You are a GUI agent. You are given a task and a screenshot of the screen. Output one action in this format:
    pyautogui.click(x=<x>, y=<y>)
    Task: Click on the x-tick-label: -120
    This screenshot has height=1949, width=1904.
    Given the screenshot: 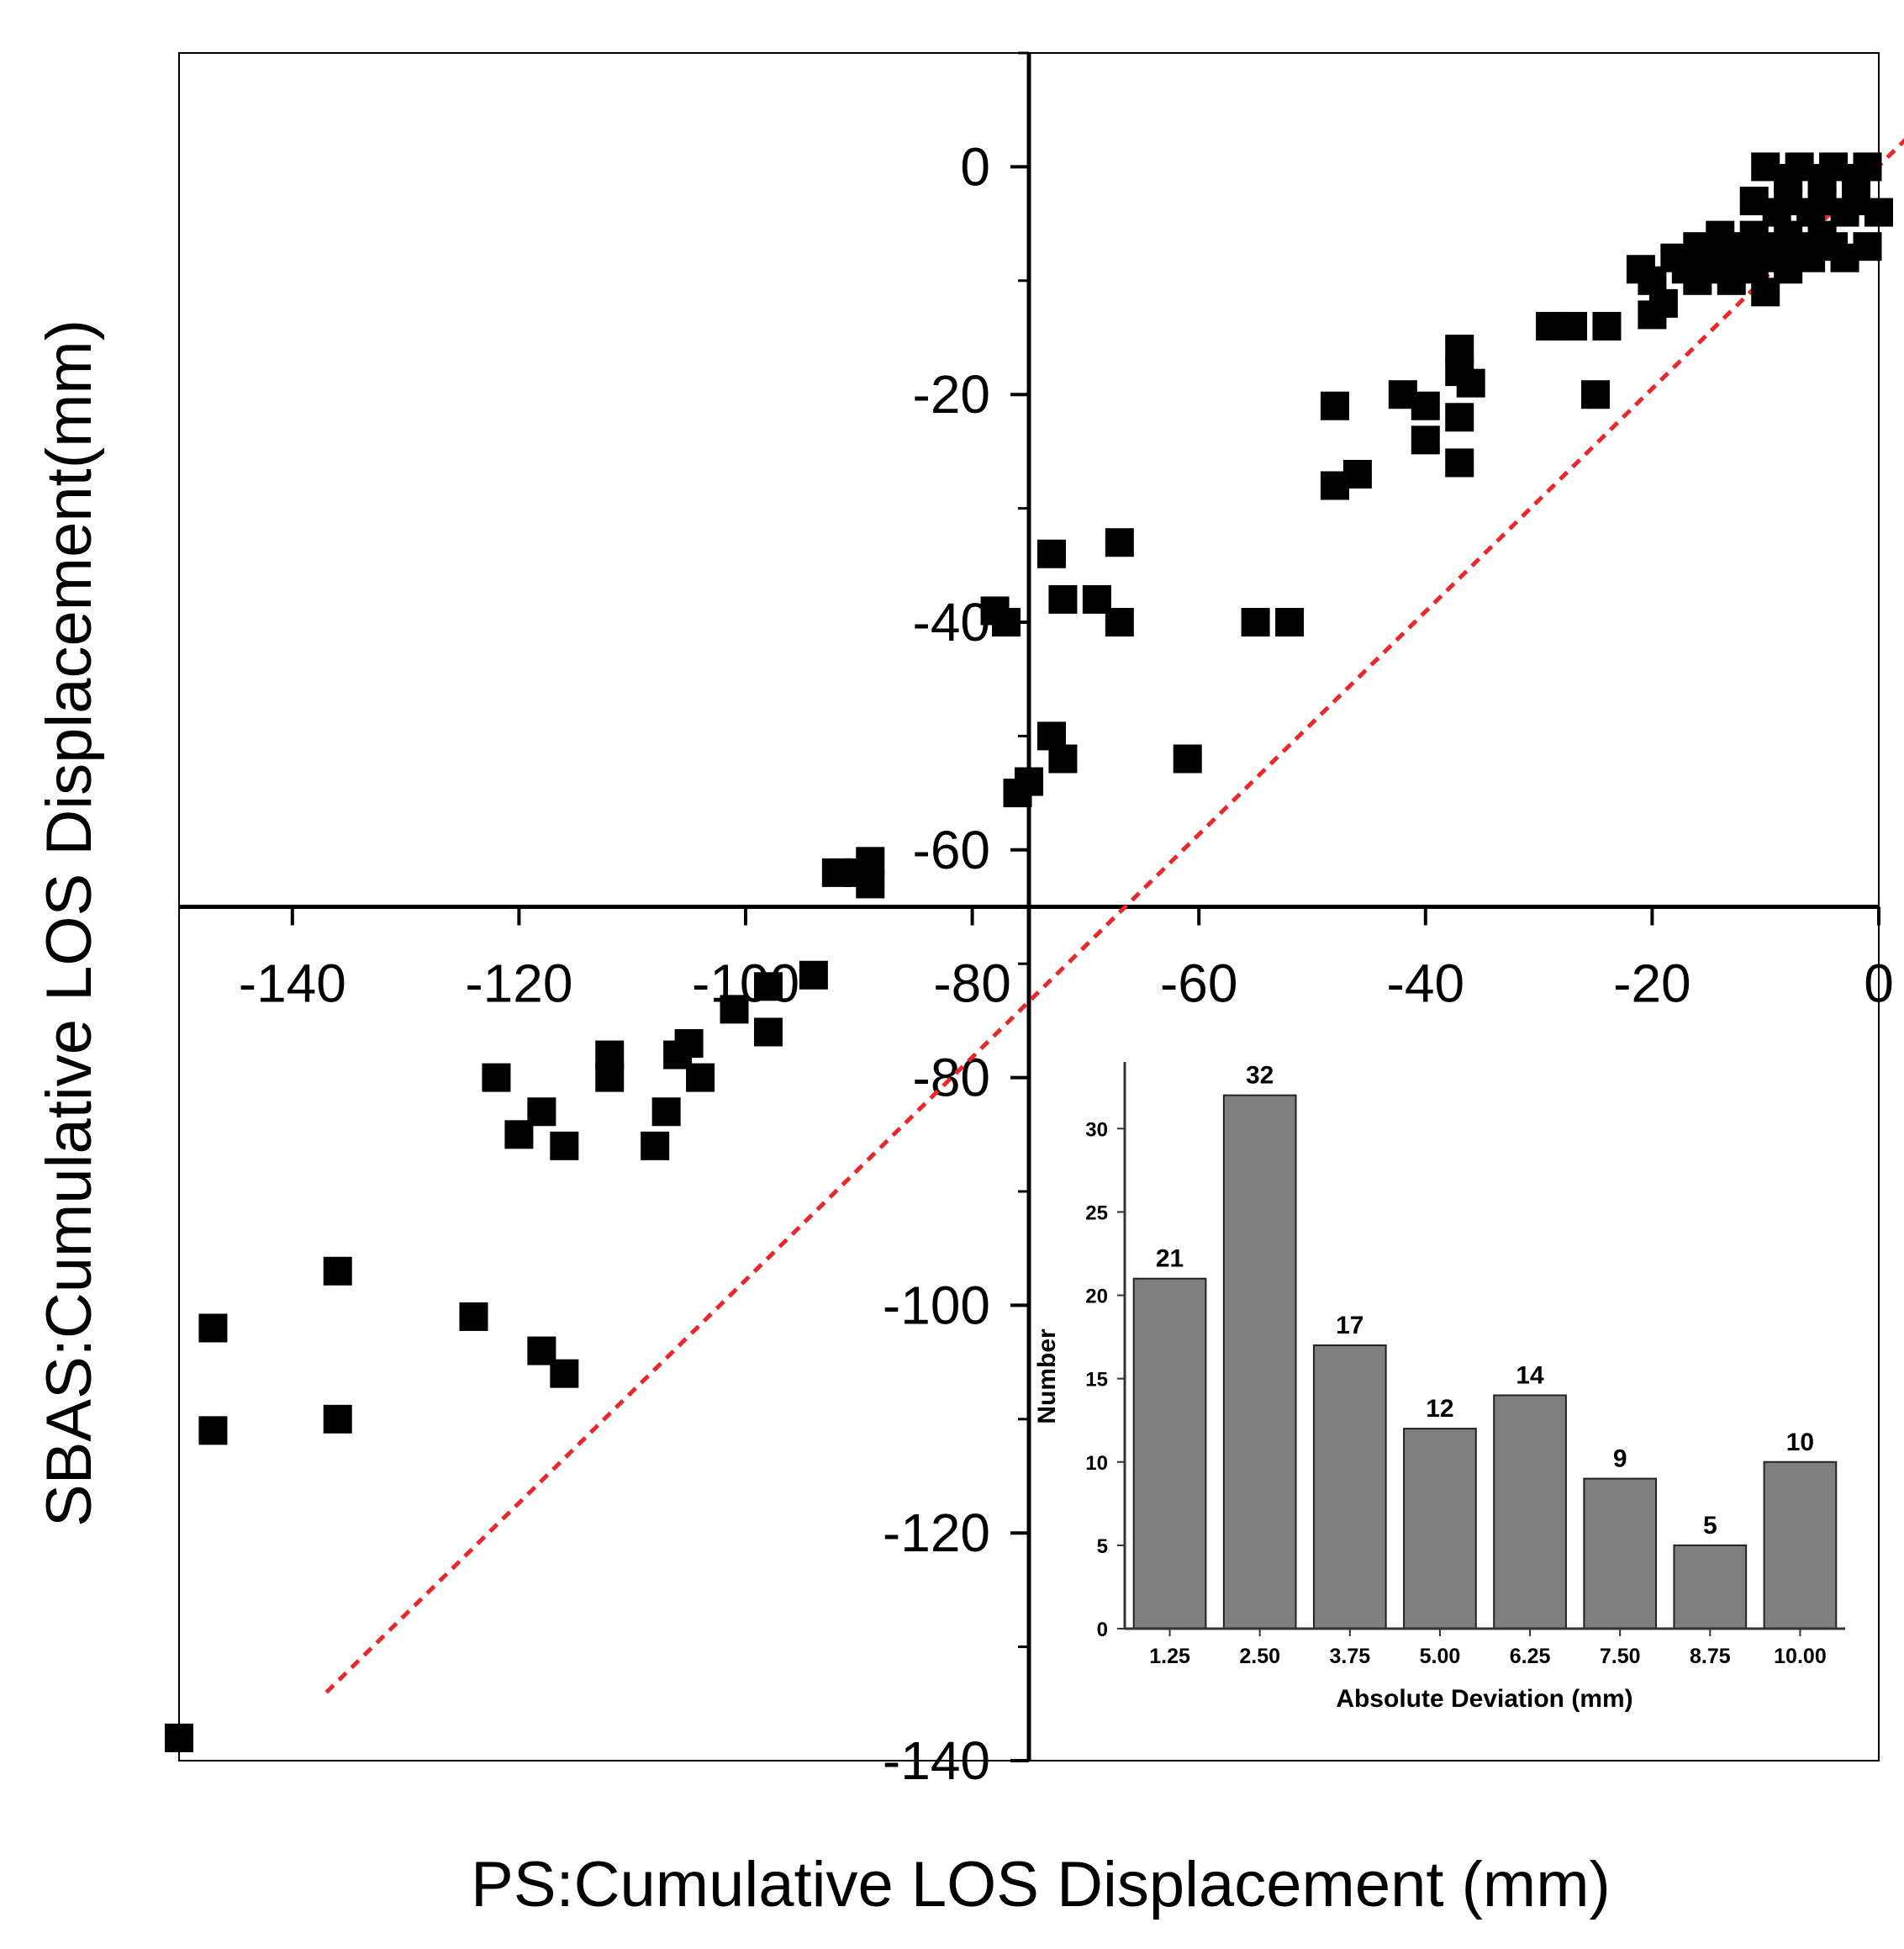 What is the action you would take?
    pyautogui.click(x=518, y=983)
    